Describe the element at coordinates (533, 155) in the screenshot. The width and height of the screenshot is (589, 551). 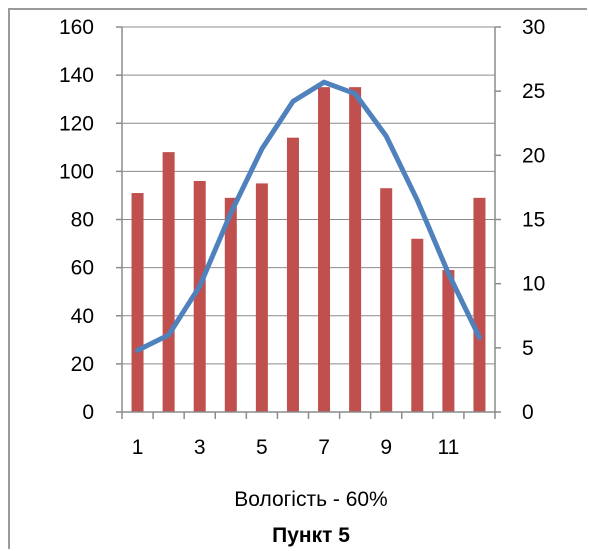
I see `right-tick-label: 20` at that location.